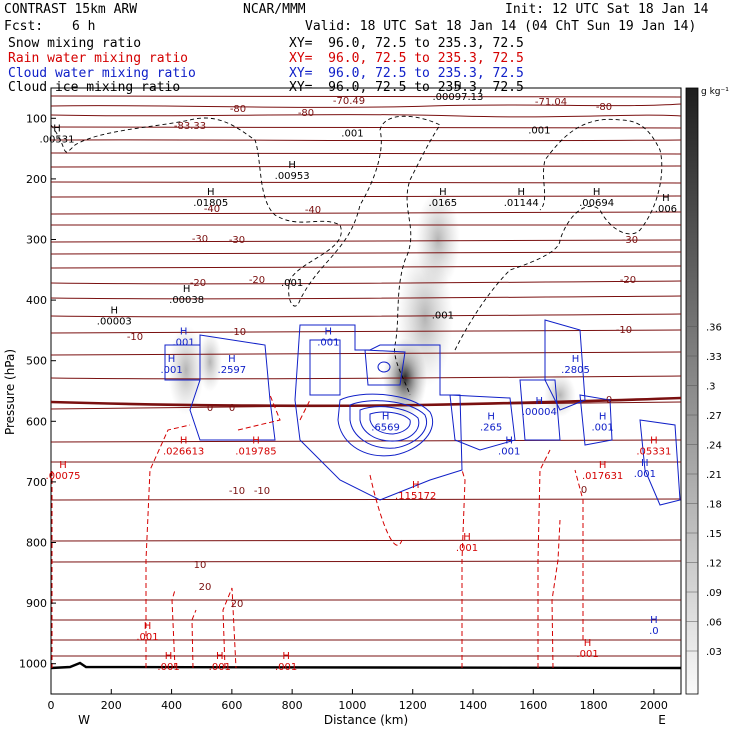  I want to click on y-tick-label: 100, so click(36, 118).